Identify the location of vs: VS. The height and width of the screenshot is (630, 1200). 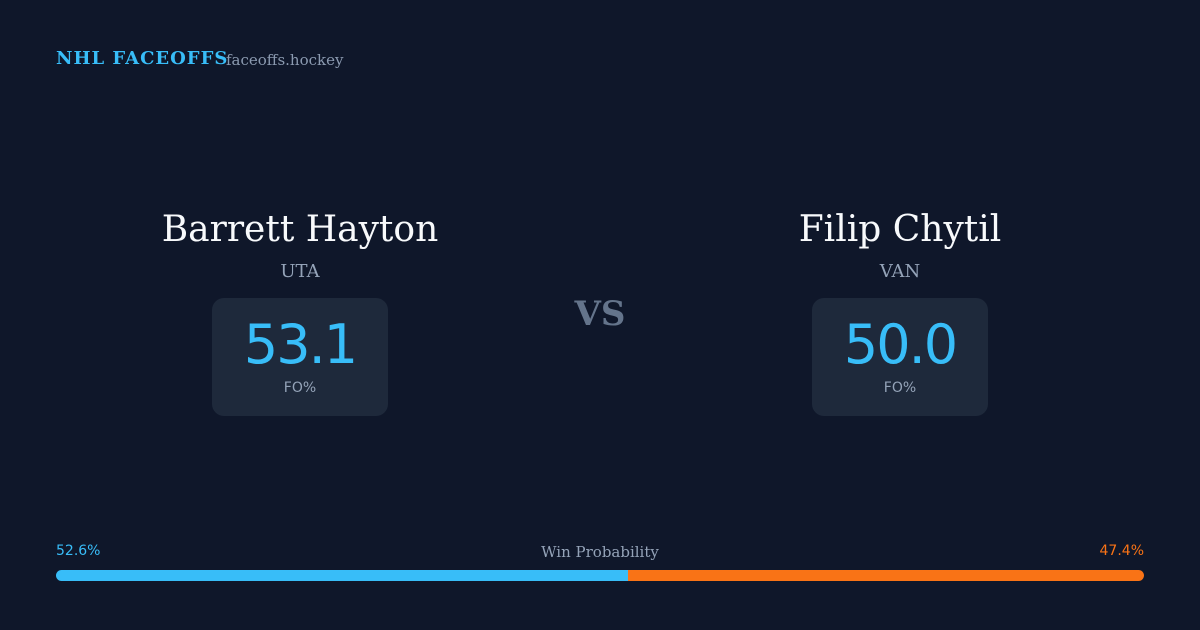
(600, 314).